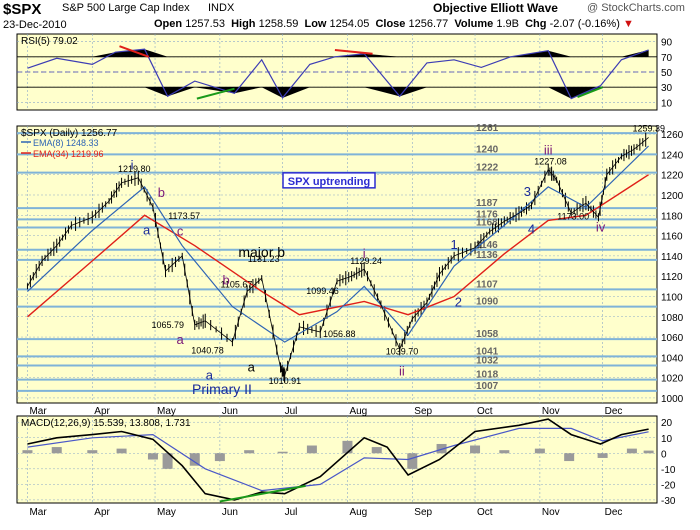 Image resolution: width=700 pixels, height=530 pixels. I want to click on volume-label: Volume, so click(474, 24).